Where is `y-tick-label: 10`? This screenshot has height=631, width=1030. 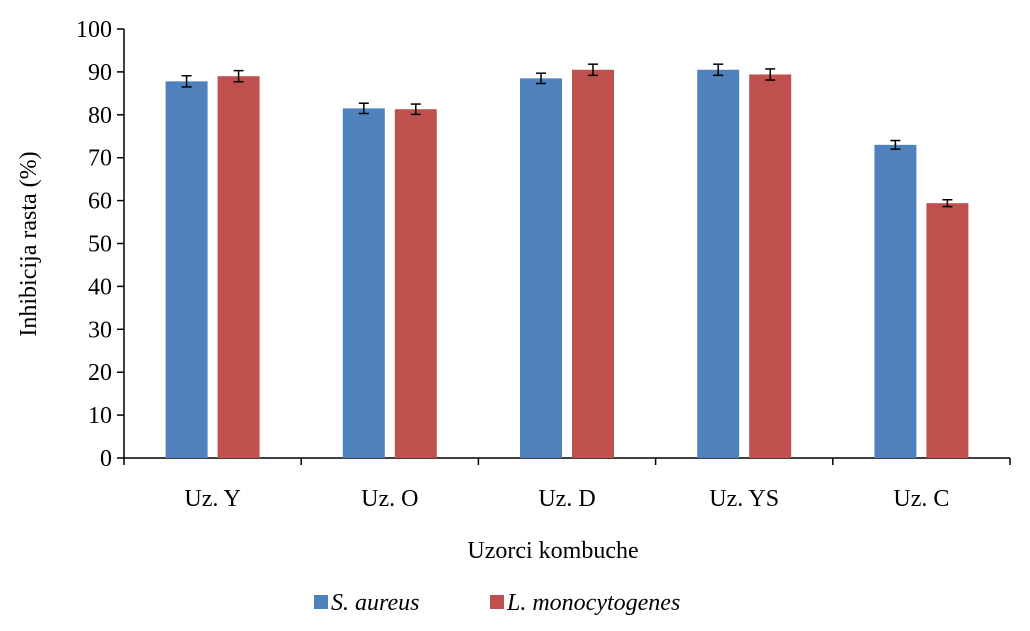 y-tick-label: 10 is located at coordinates (100, 416).